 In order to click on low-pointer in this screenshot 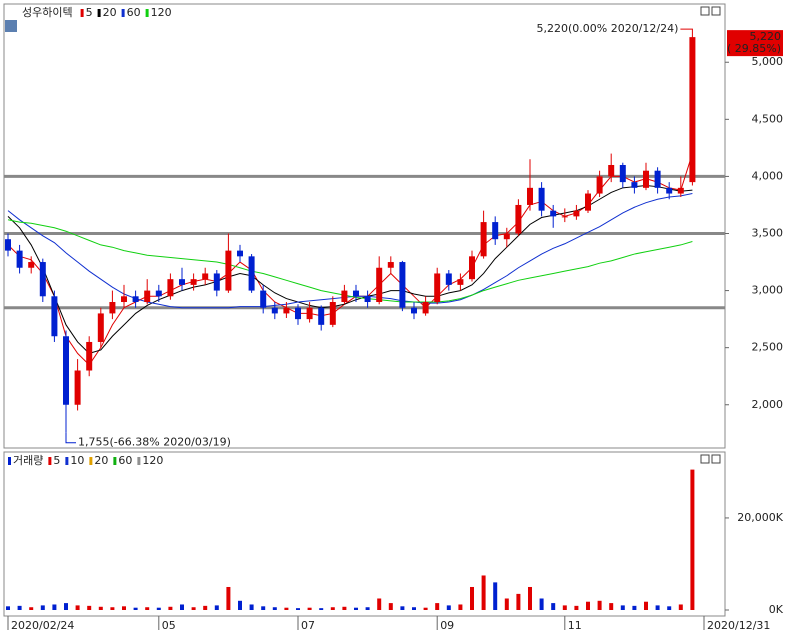, I will do `click(70, 438)`.